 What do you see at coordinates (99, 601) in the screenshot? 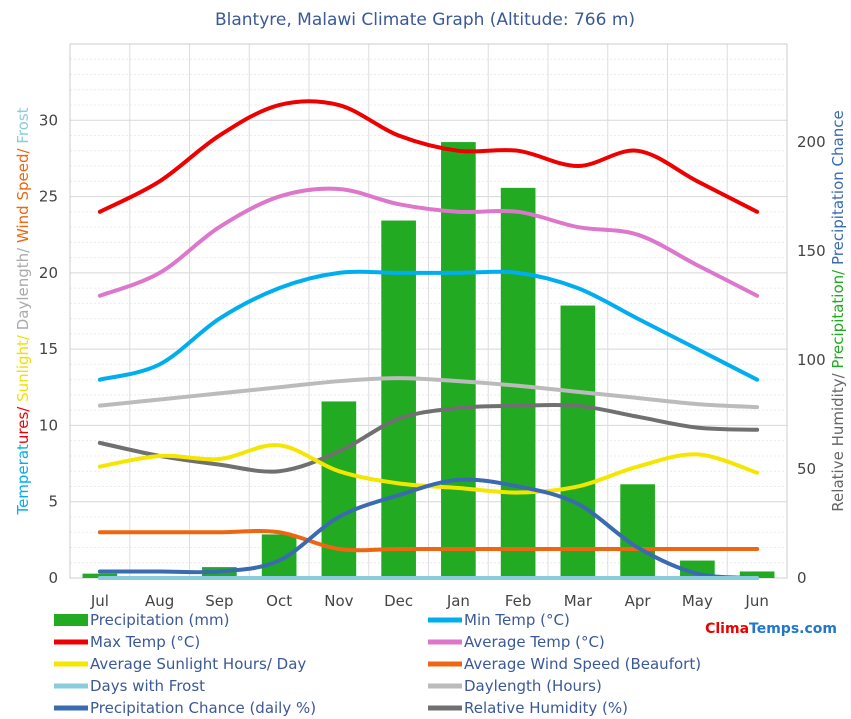
I see `x-tick-label: Jul` at bounding box center [99, 601].